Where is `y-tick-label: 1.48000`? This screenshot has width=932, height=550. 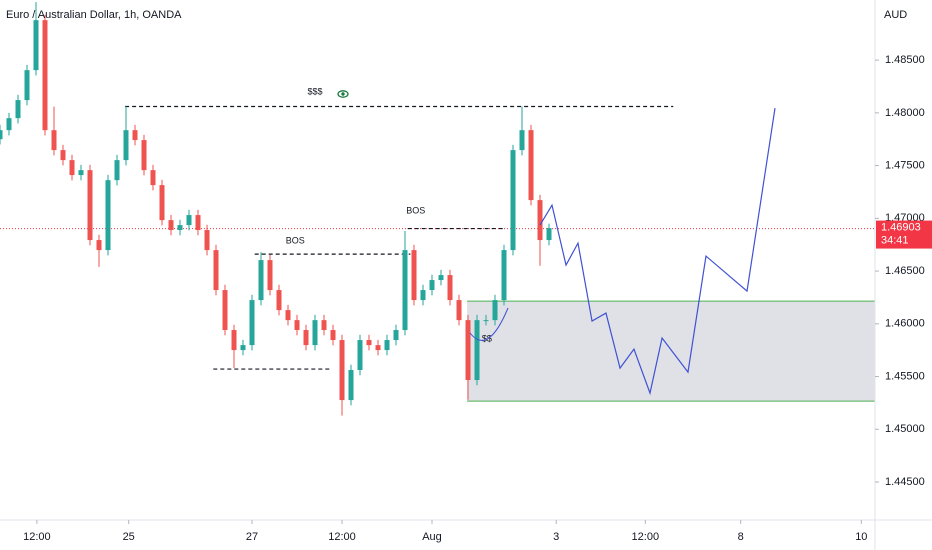 y-tick-label: 1.48000 is located at coordinates (905, 113).